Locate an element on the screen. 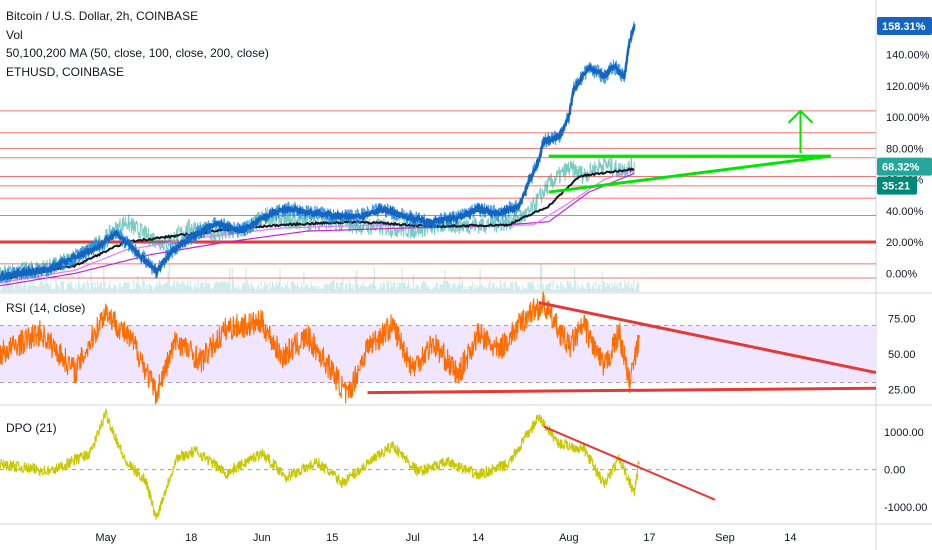  time-axis-tick-label: 15 is located at coordinates (332, 538).